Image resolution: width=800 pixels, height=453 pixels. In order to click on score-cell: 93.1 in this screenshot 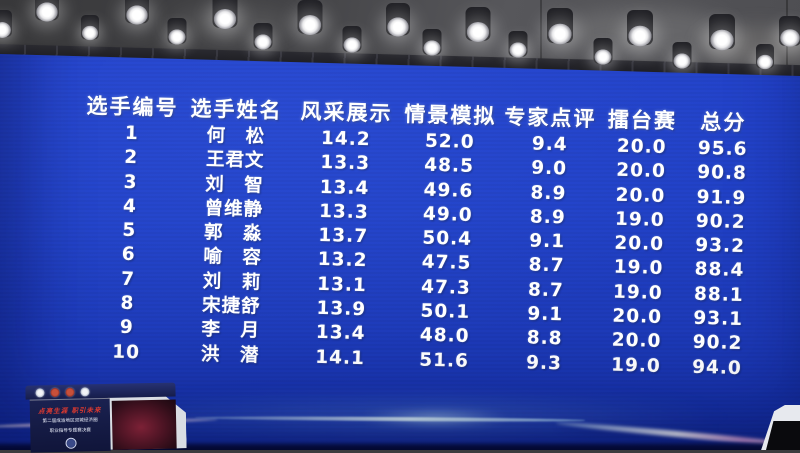, I will do `click(718, 319)`.